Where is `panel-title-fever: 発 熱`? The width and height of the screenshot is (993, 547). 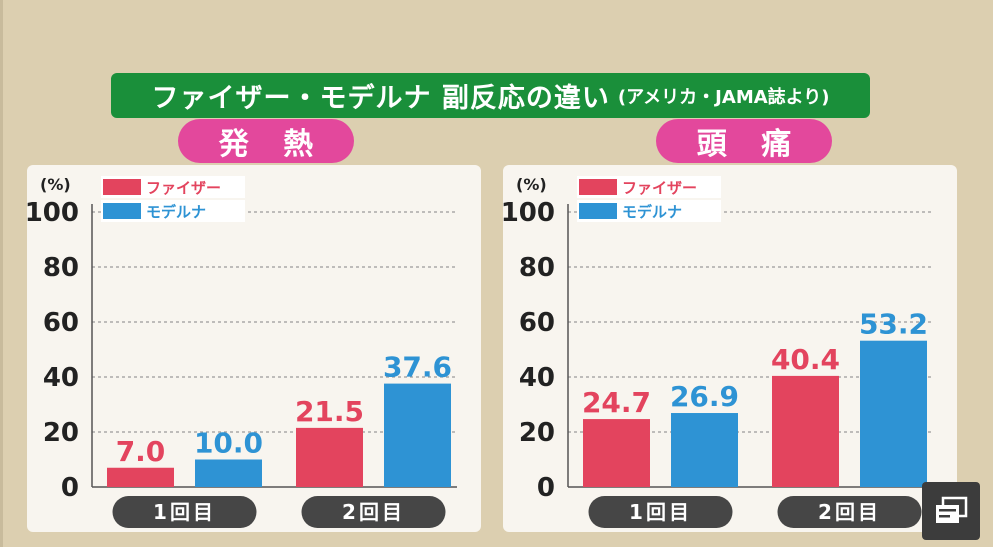 panel-title-fever: 発 熱 is located at coordinates (266, 141).